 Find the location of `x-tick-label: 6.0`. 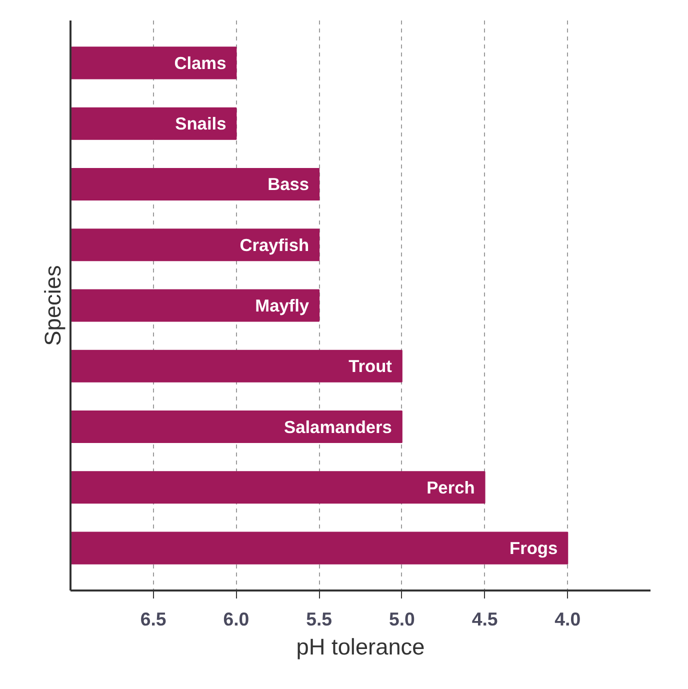

x-tick-label: 6.0 is located at coordinates (236, 619).